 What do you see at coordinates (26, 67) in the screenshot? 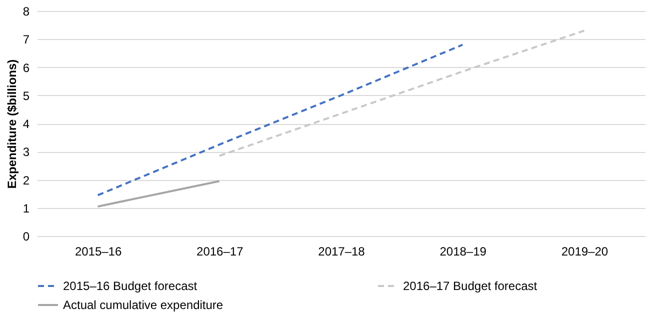
I see `y-tick-label: 6` at bounding box center [26, 67].